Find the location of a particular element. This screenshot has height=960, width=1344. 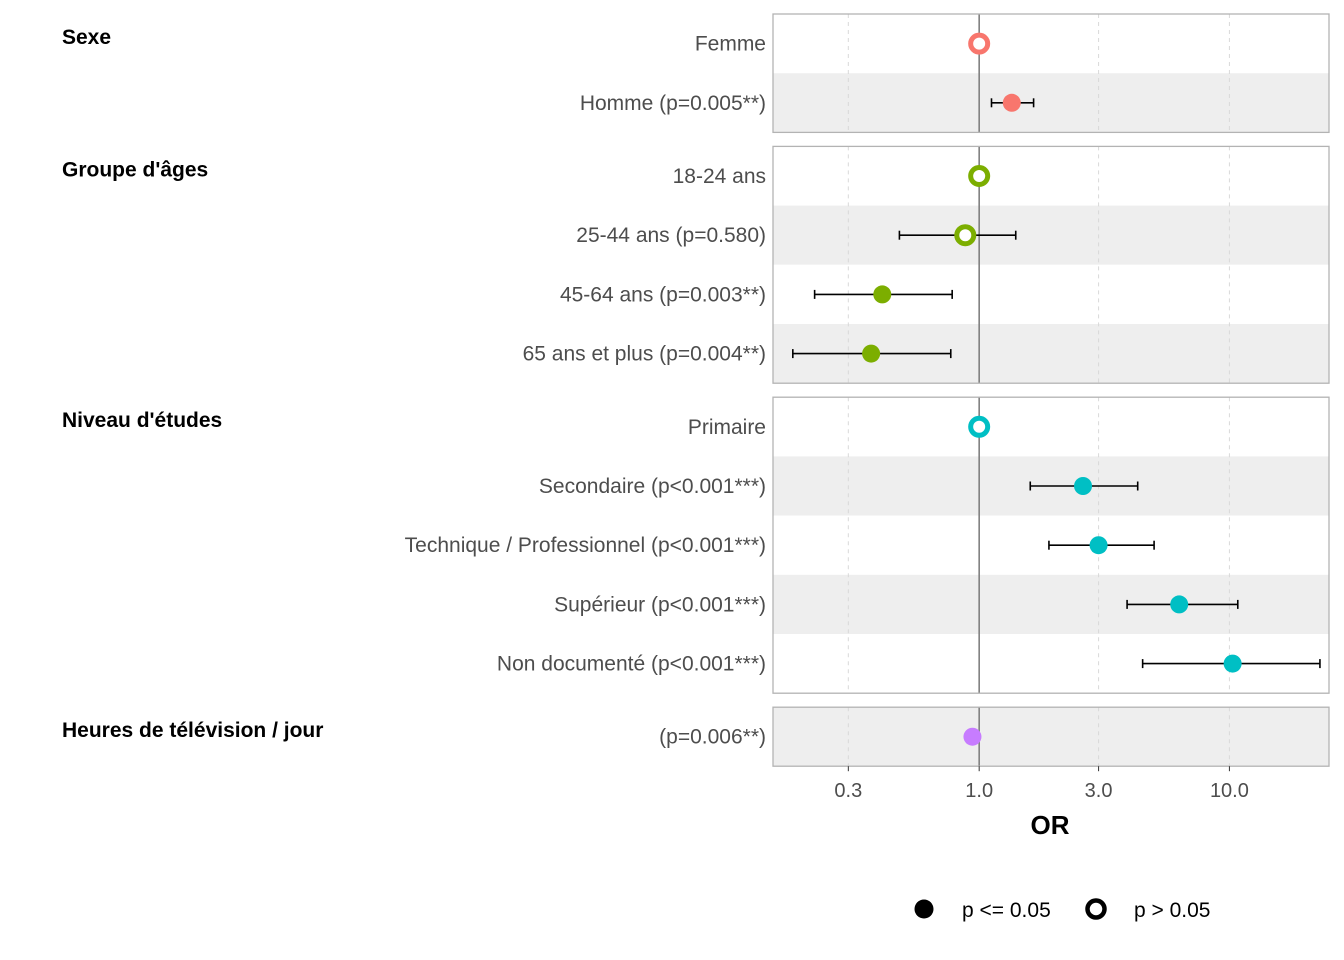

row-label: Homme (p=0.005**) is located at coordinates (673, 103).